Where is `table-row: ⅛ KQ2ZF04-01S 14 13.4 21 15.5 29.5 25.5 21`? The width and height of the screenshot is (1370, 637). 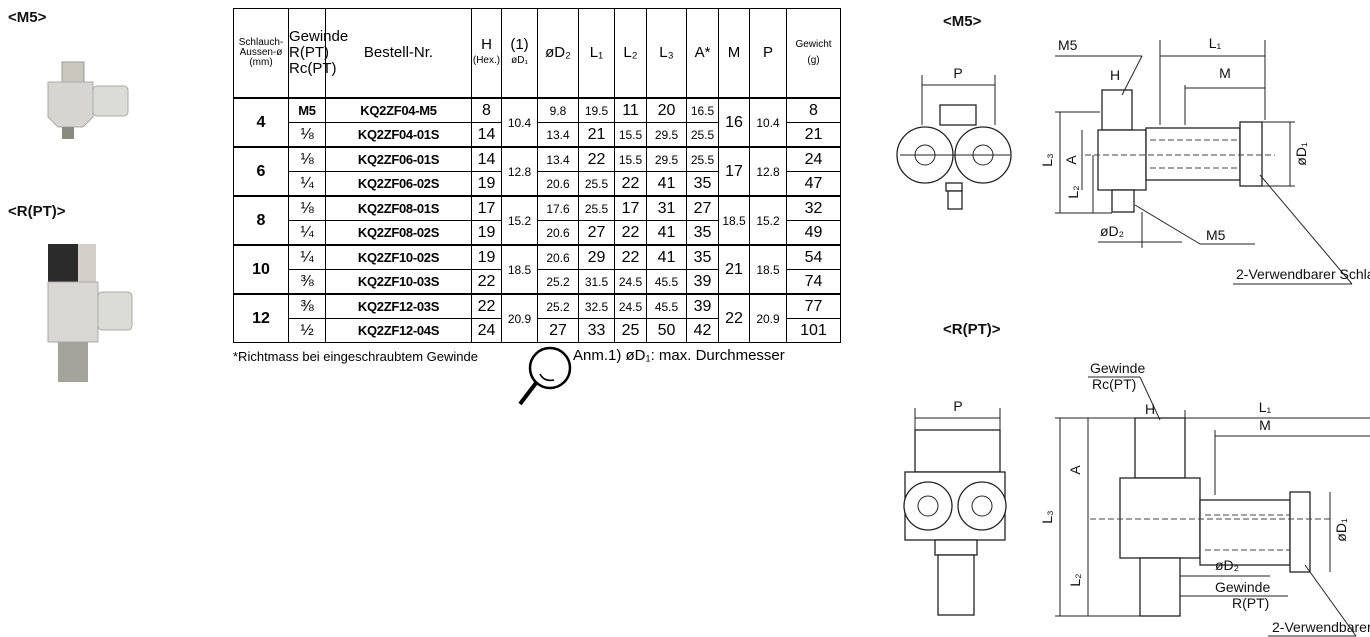
table-row: ⅛ KQ2ZF04-01S 14 13.4 21 15.5 29.5 25.5 21 is located at coordinates (537, 135).